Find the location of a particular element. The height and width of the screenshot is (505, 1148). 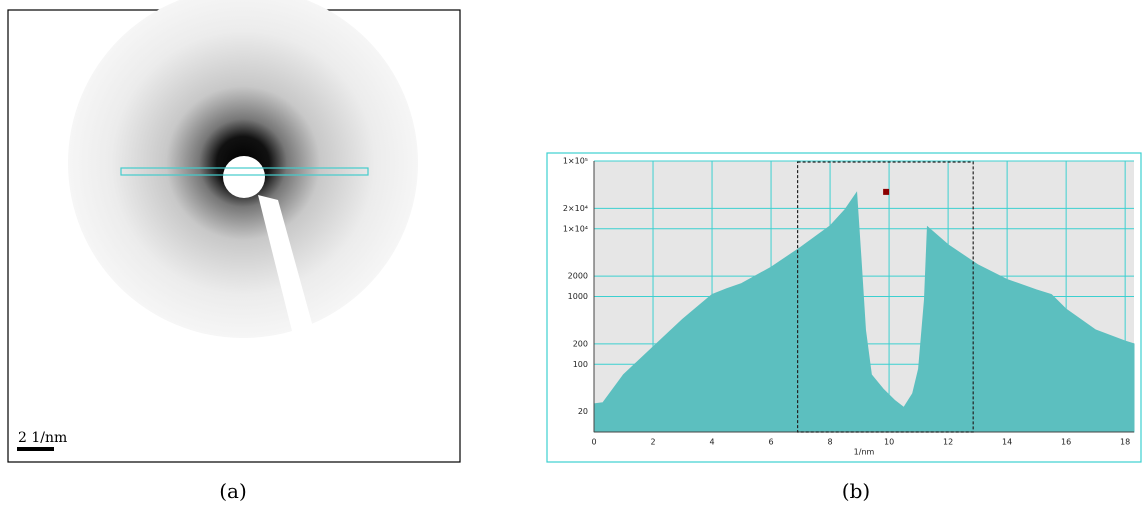

x-tick-label: 4 is located at coordinates (711, 442).